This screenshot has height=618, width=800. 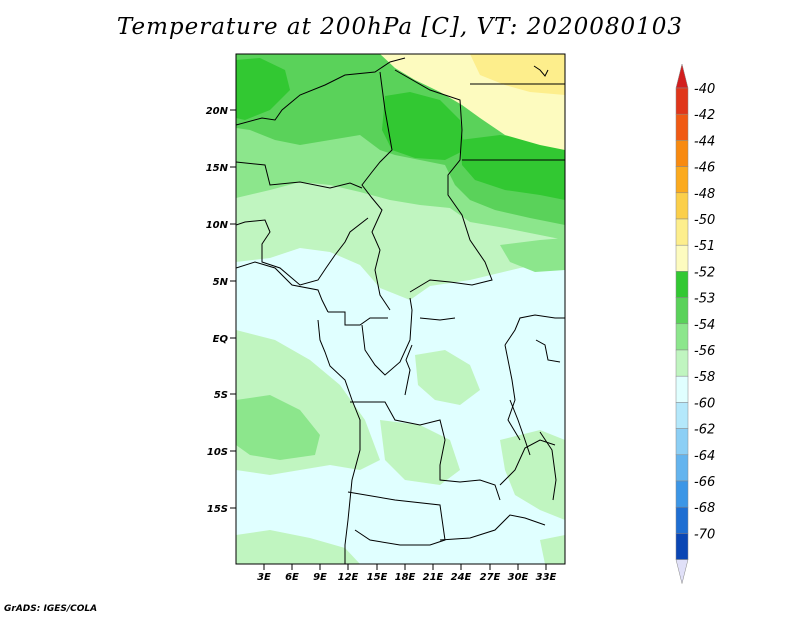 I want to click on colorbar-label: -62, so click(x=704, y=430).